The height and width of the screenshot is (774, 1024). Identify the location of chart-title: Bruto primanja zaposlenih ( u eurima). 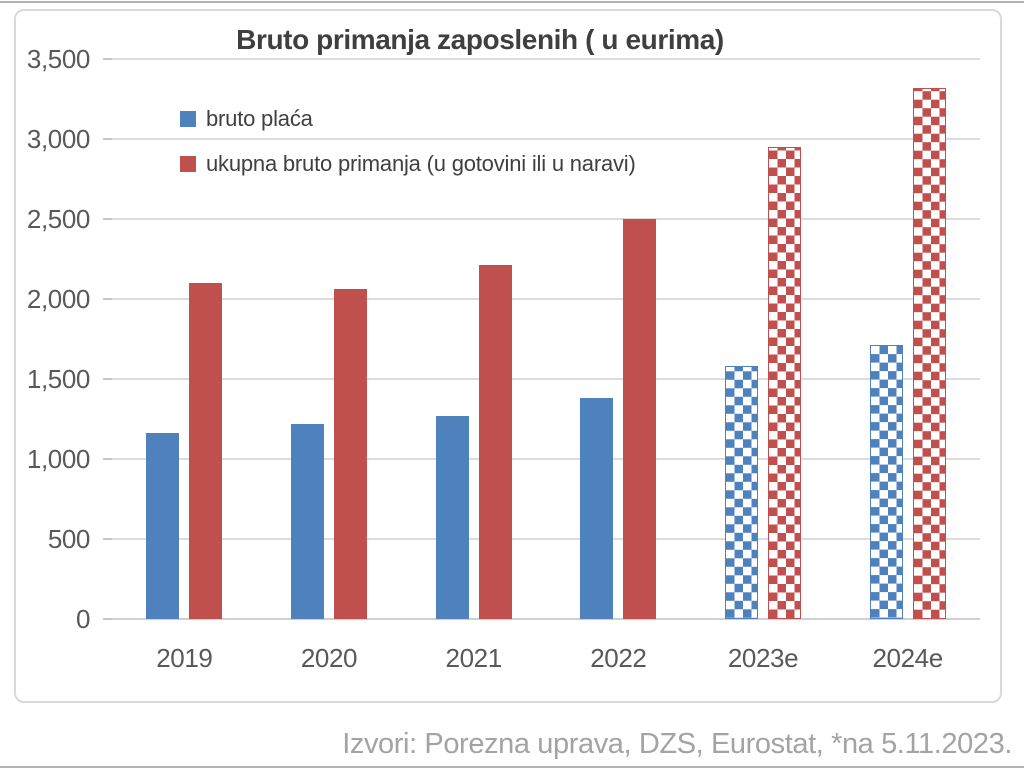
(480, 39).